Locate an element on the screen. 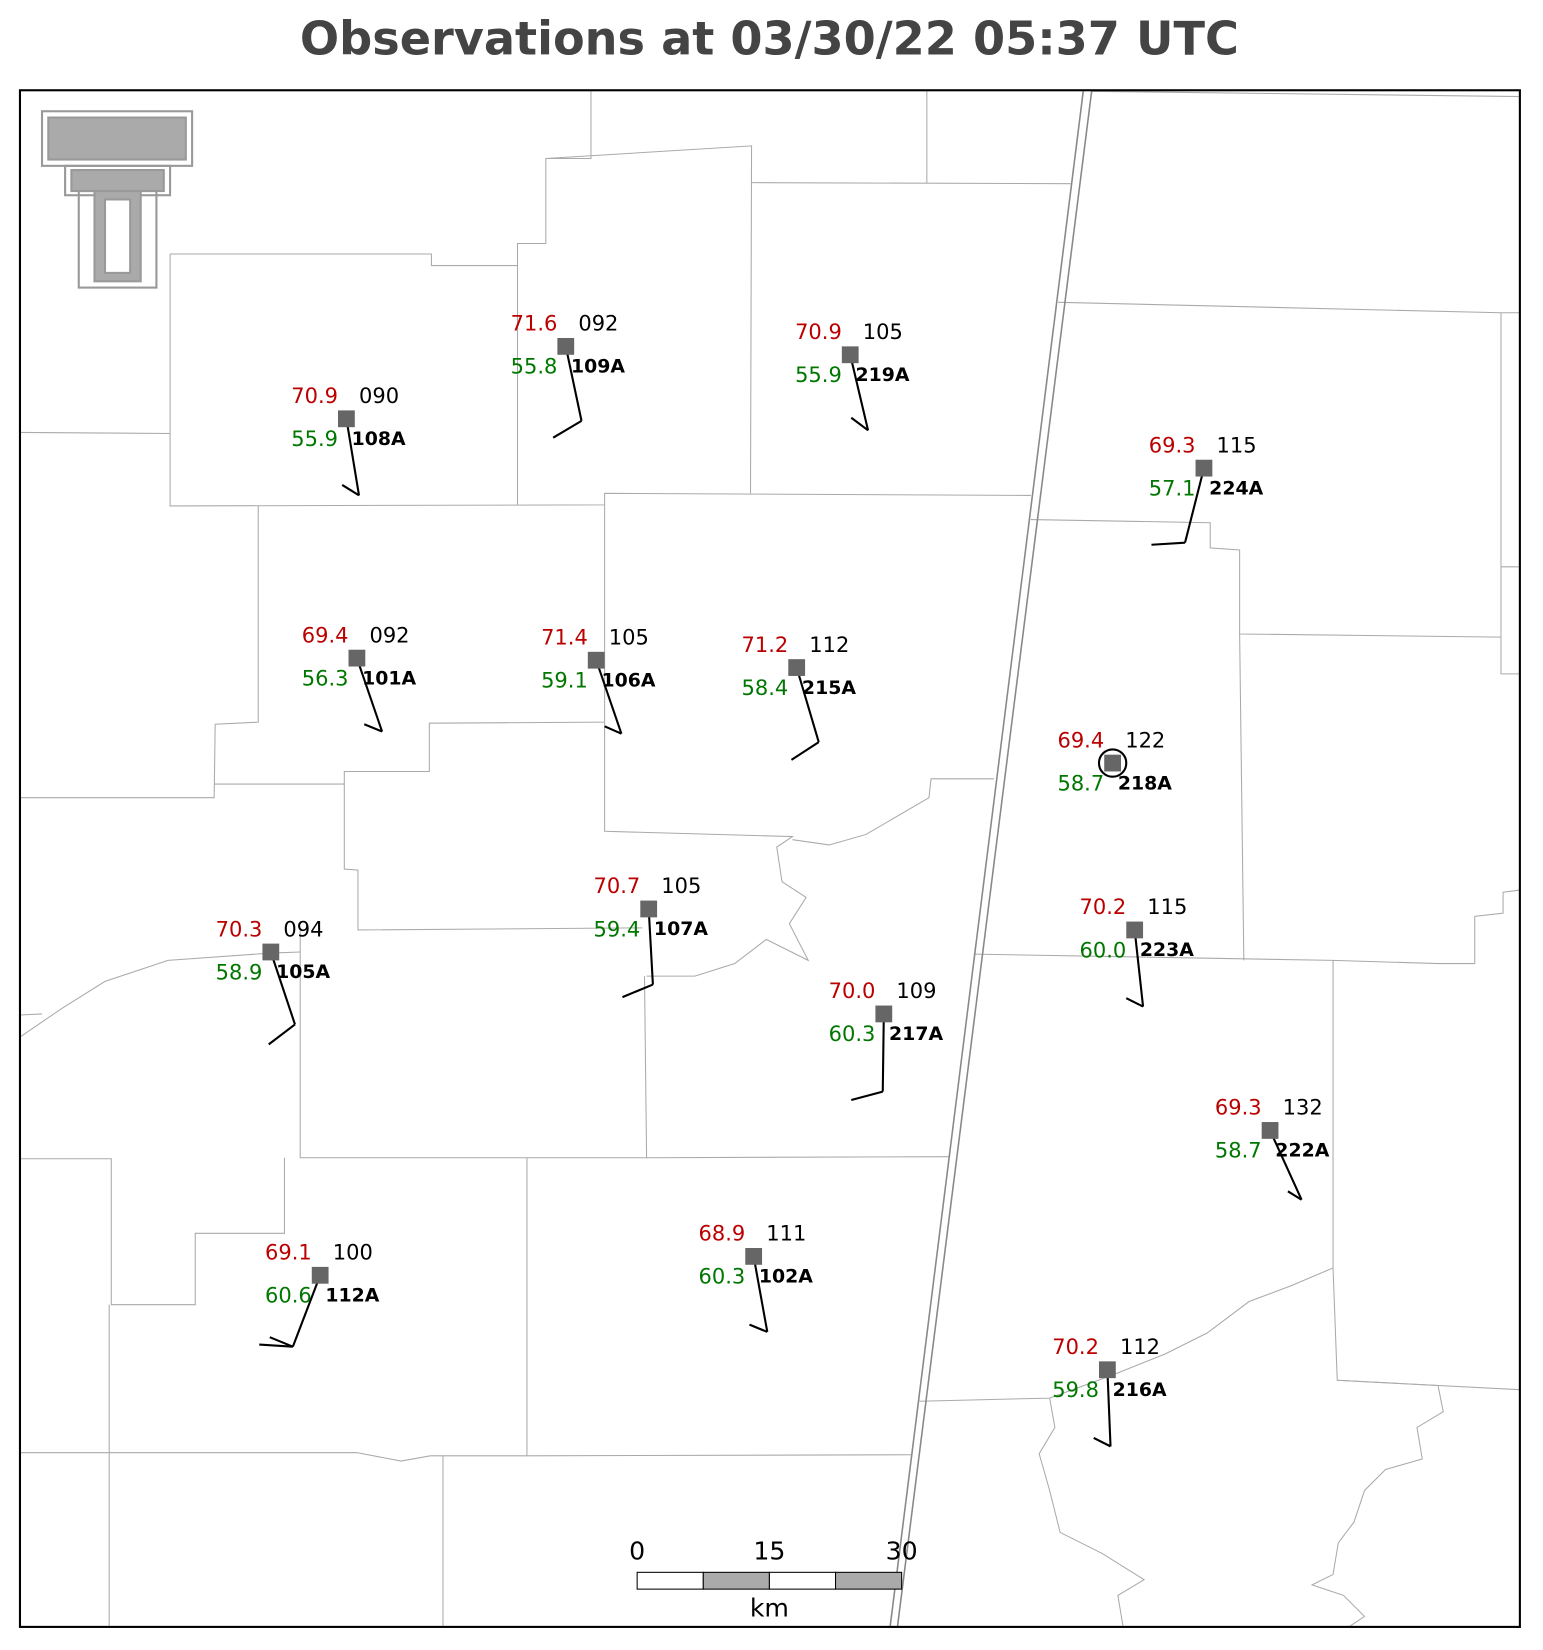  station: 69.3 132 58.7 222A is located at coordinates (1272, 1148).